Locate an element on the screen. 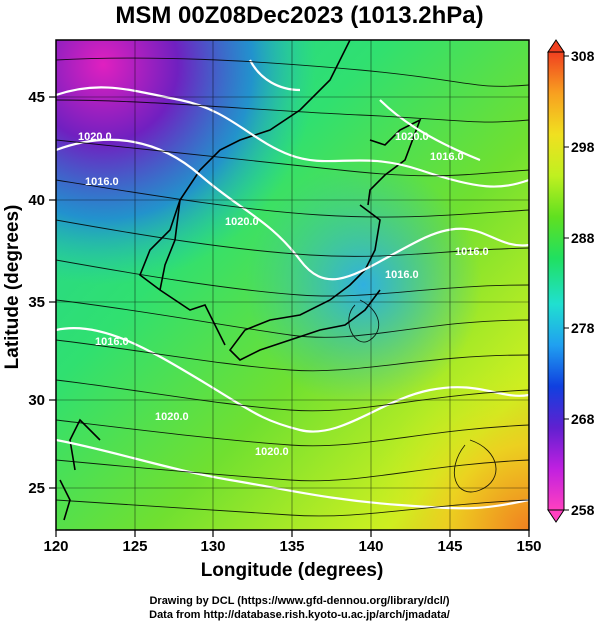  y-tick-label: 30 is located at coordinates (36, 400).